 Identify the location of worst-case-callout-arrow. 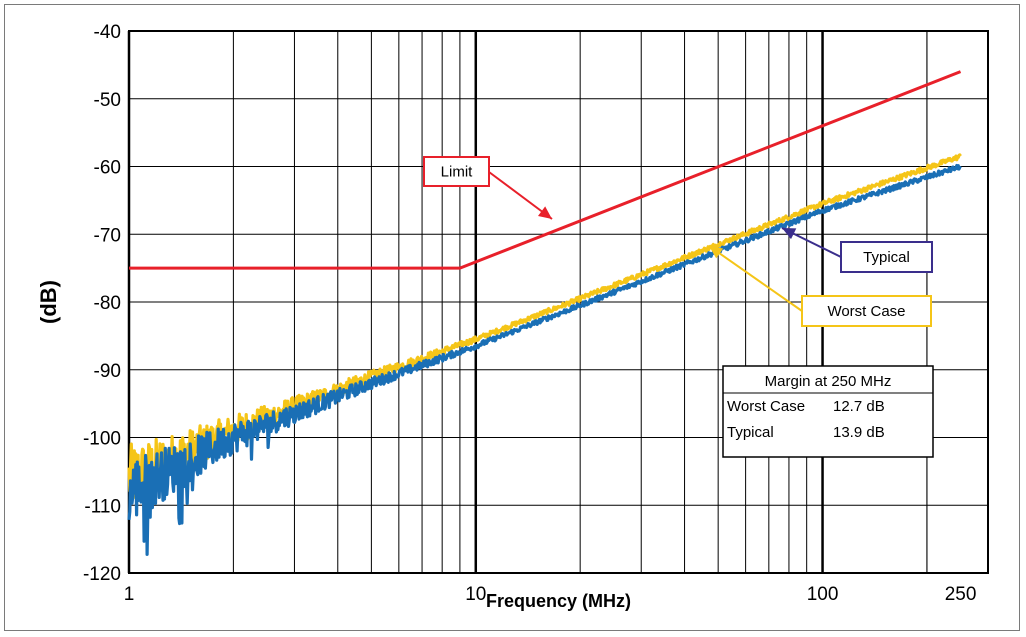
(755, 278).